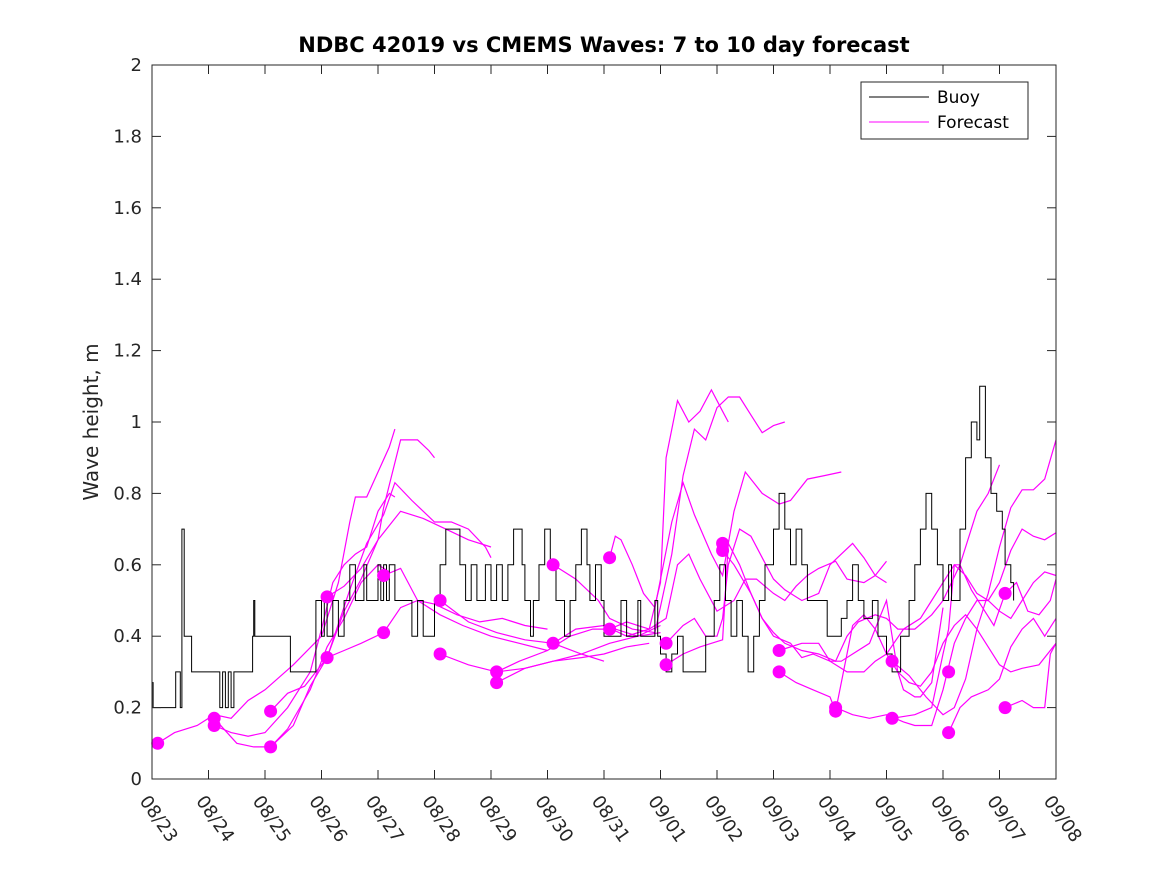  Describe the element at coordinates (127, 136) in the screenshot. I see `y-tick-label: 1.8` at that location.